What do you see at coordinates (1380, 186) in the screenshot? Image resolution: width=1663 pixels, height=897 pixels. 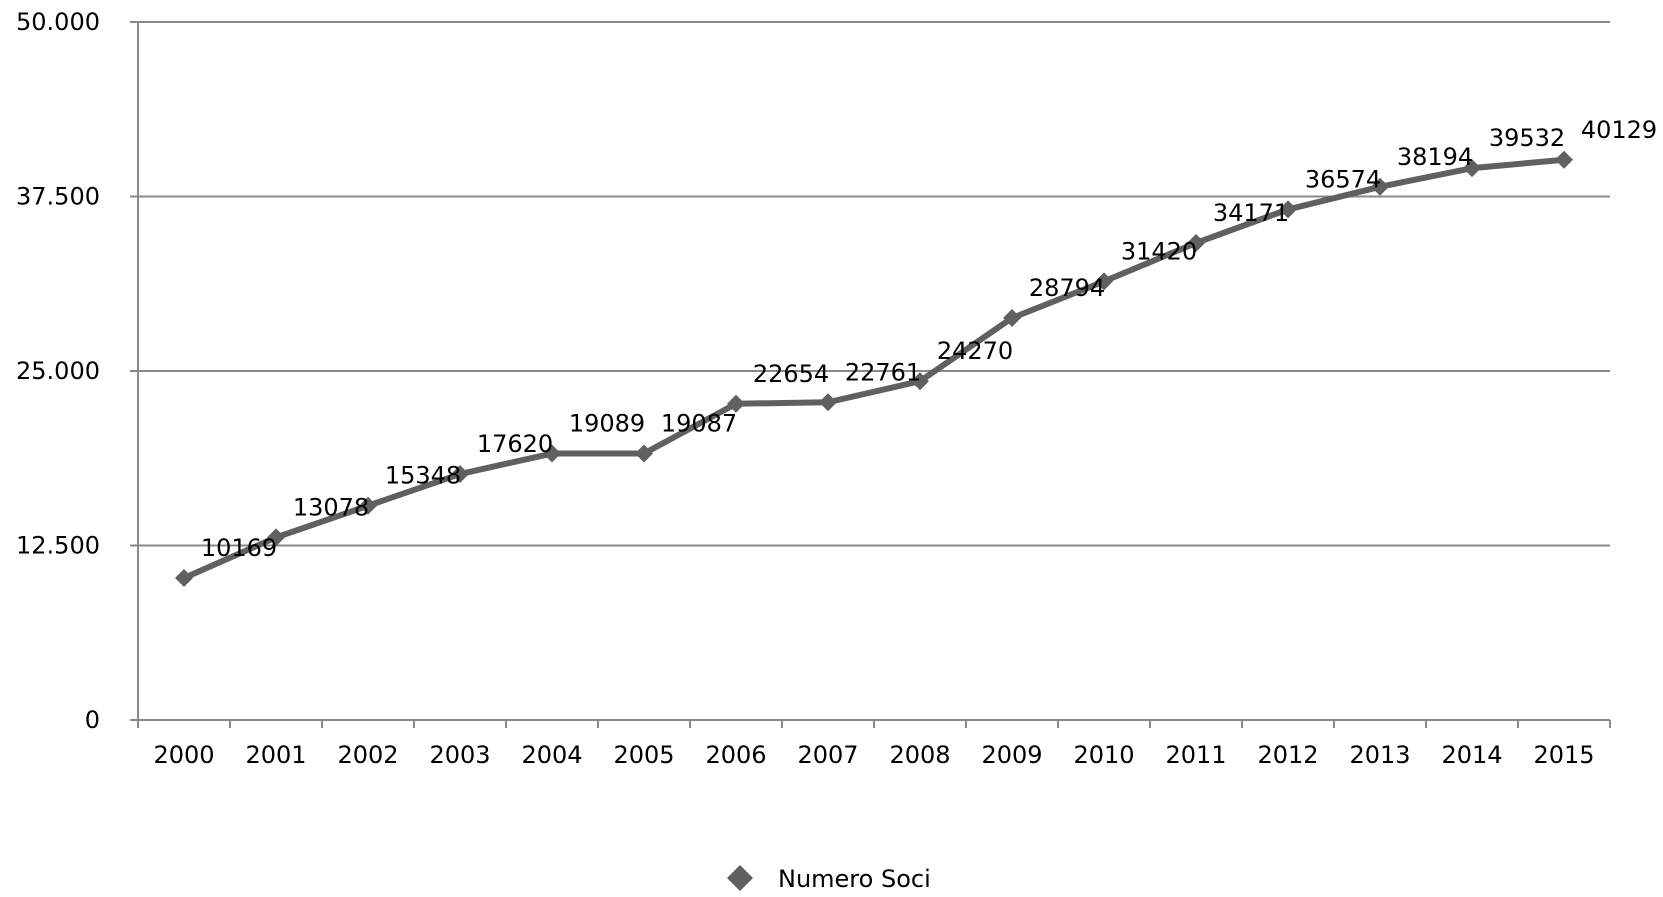 I see `data-point-2013` at bounding box center [1380, 186].